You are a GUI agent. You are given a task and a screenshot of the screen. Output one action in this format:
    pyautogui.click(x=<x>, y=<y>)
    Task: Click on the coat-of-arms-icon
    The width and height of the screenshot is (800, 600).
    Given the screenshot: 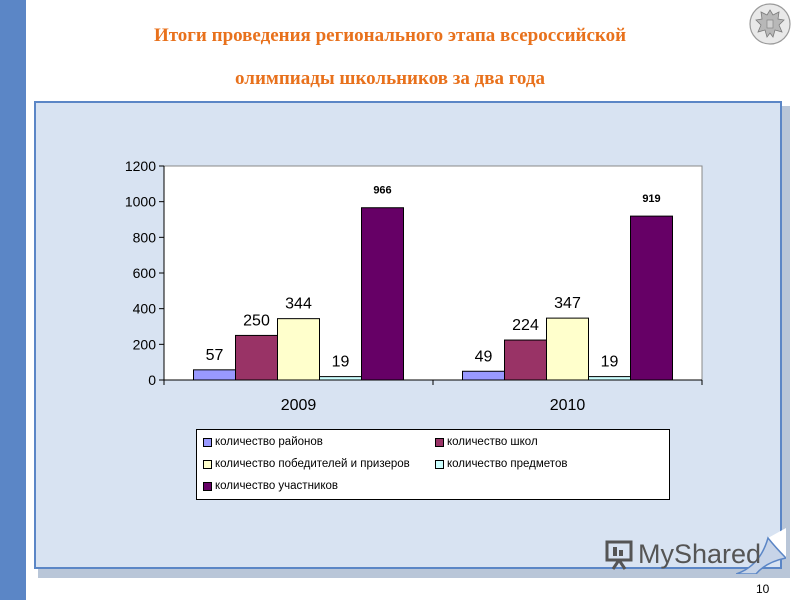 What is the action you would take?
    pyautogui.click(x=770, y=24)
    